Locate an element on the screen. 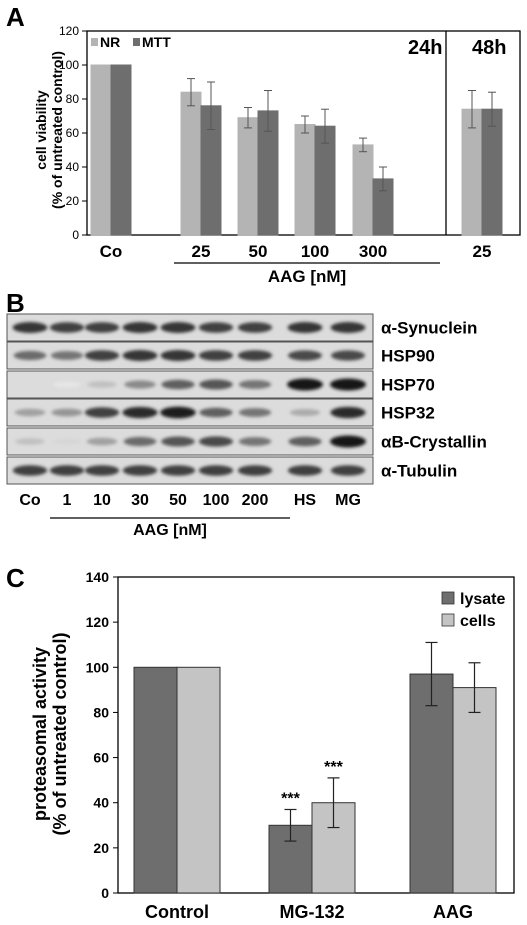 This screenshot has height=925, width=527. blot-lane-label: MG is located at coordinates (348, 500).